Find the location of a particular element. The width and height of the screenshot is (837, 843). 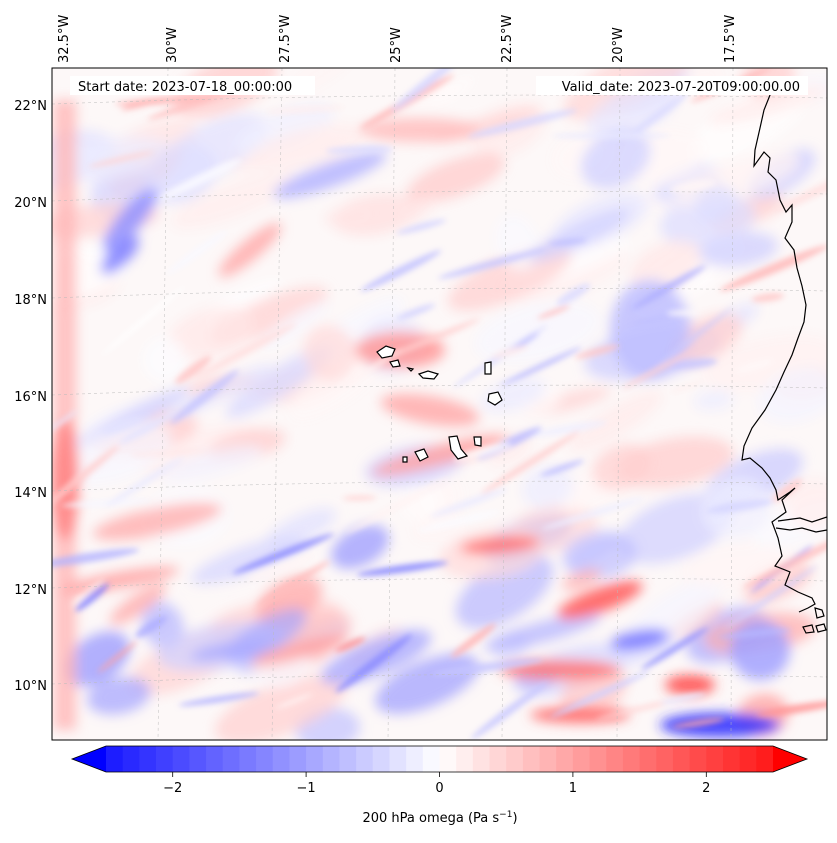

lat-label-16n: 16°N is located at coordinates (30, 397).